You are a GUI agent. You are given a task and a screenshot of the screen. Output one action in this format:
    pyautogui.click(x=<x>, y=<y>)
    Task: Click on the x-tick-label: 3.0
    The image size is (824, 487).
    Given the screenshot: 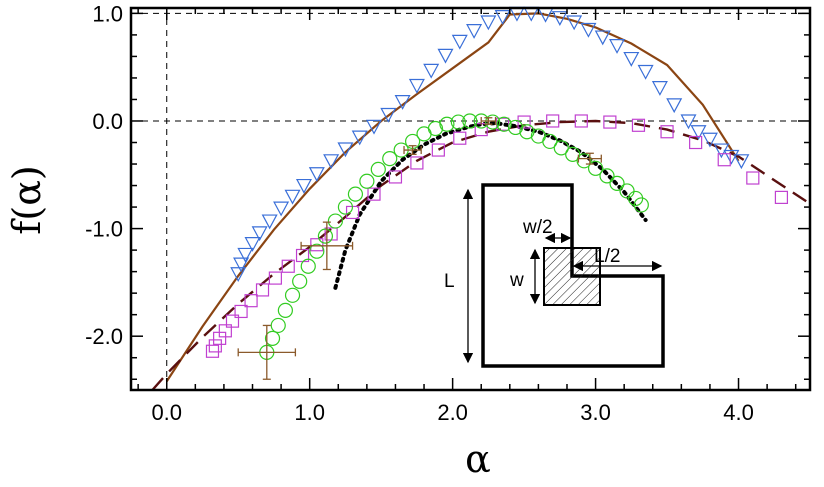 What is the action you would take?
    pyautogui.click(x=595, y=412)
    